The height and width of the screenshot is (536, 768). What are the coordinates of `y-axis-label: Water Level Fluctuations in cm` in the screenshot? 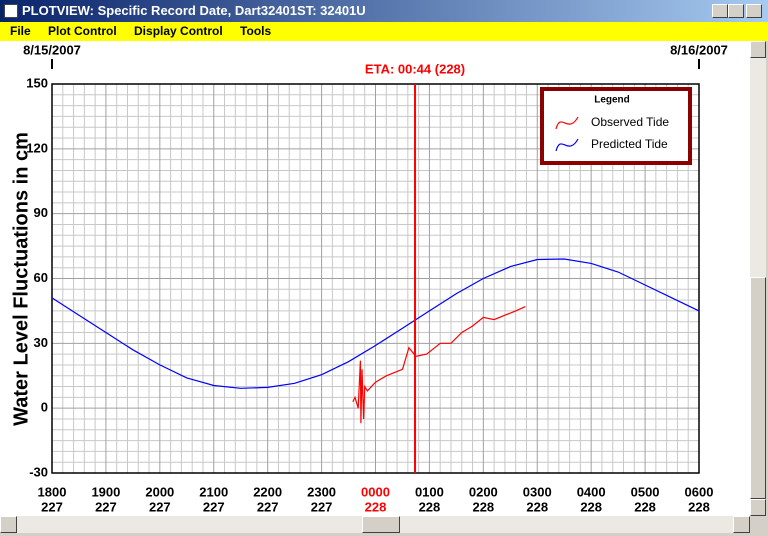 It's located at (21, 279).